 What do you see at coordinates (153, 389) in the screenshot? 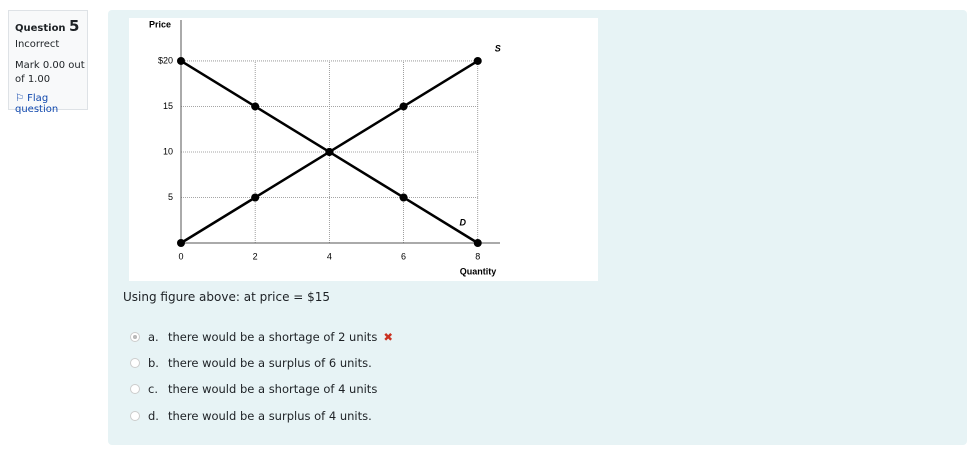
I see `option-letter: c.` at bounding box center [153, 389].